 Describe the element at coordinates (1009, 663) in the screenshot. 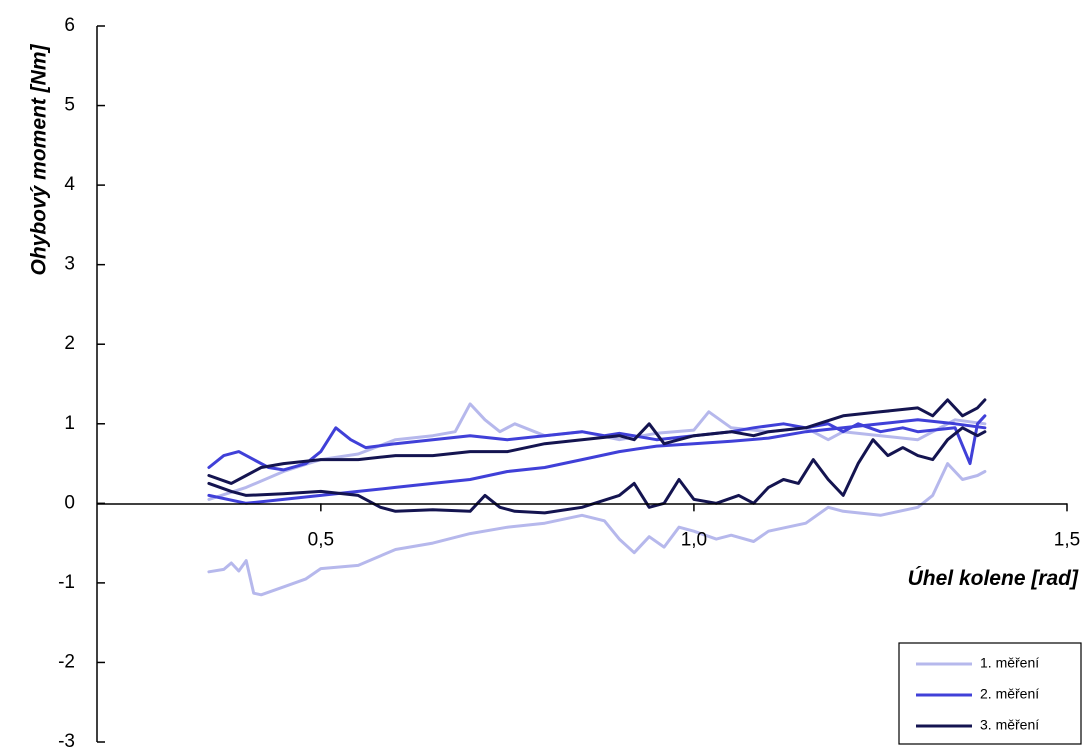

I see `legend-label-1: 1. měření` at that location.